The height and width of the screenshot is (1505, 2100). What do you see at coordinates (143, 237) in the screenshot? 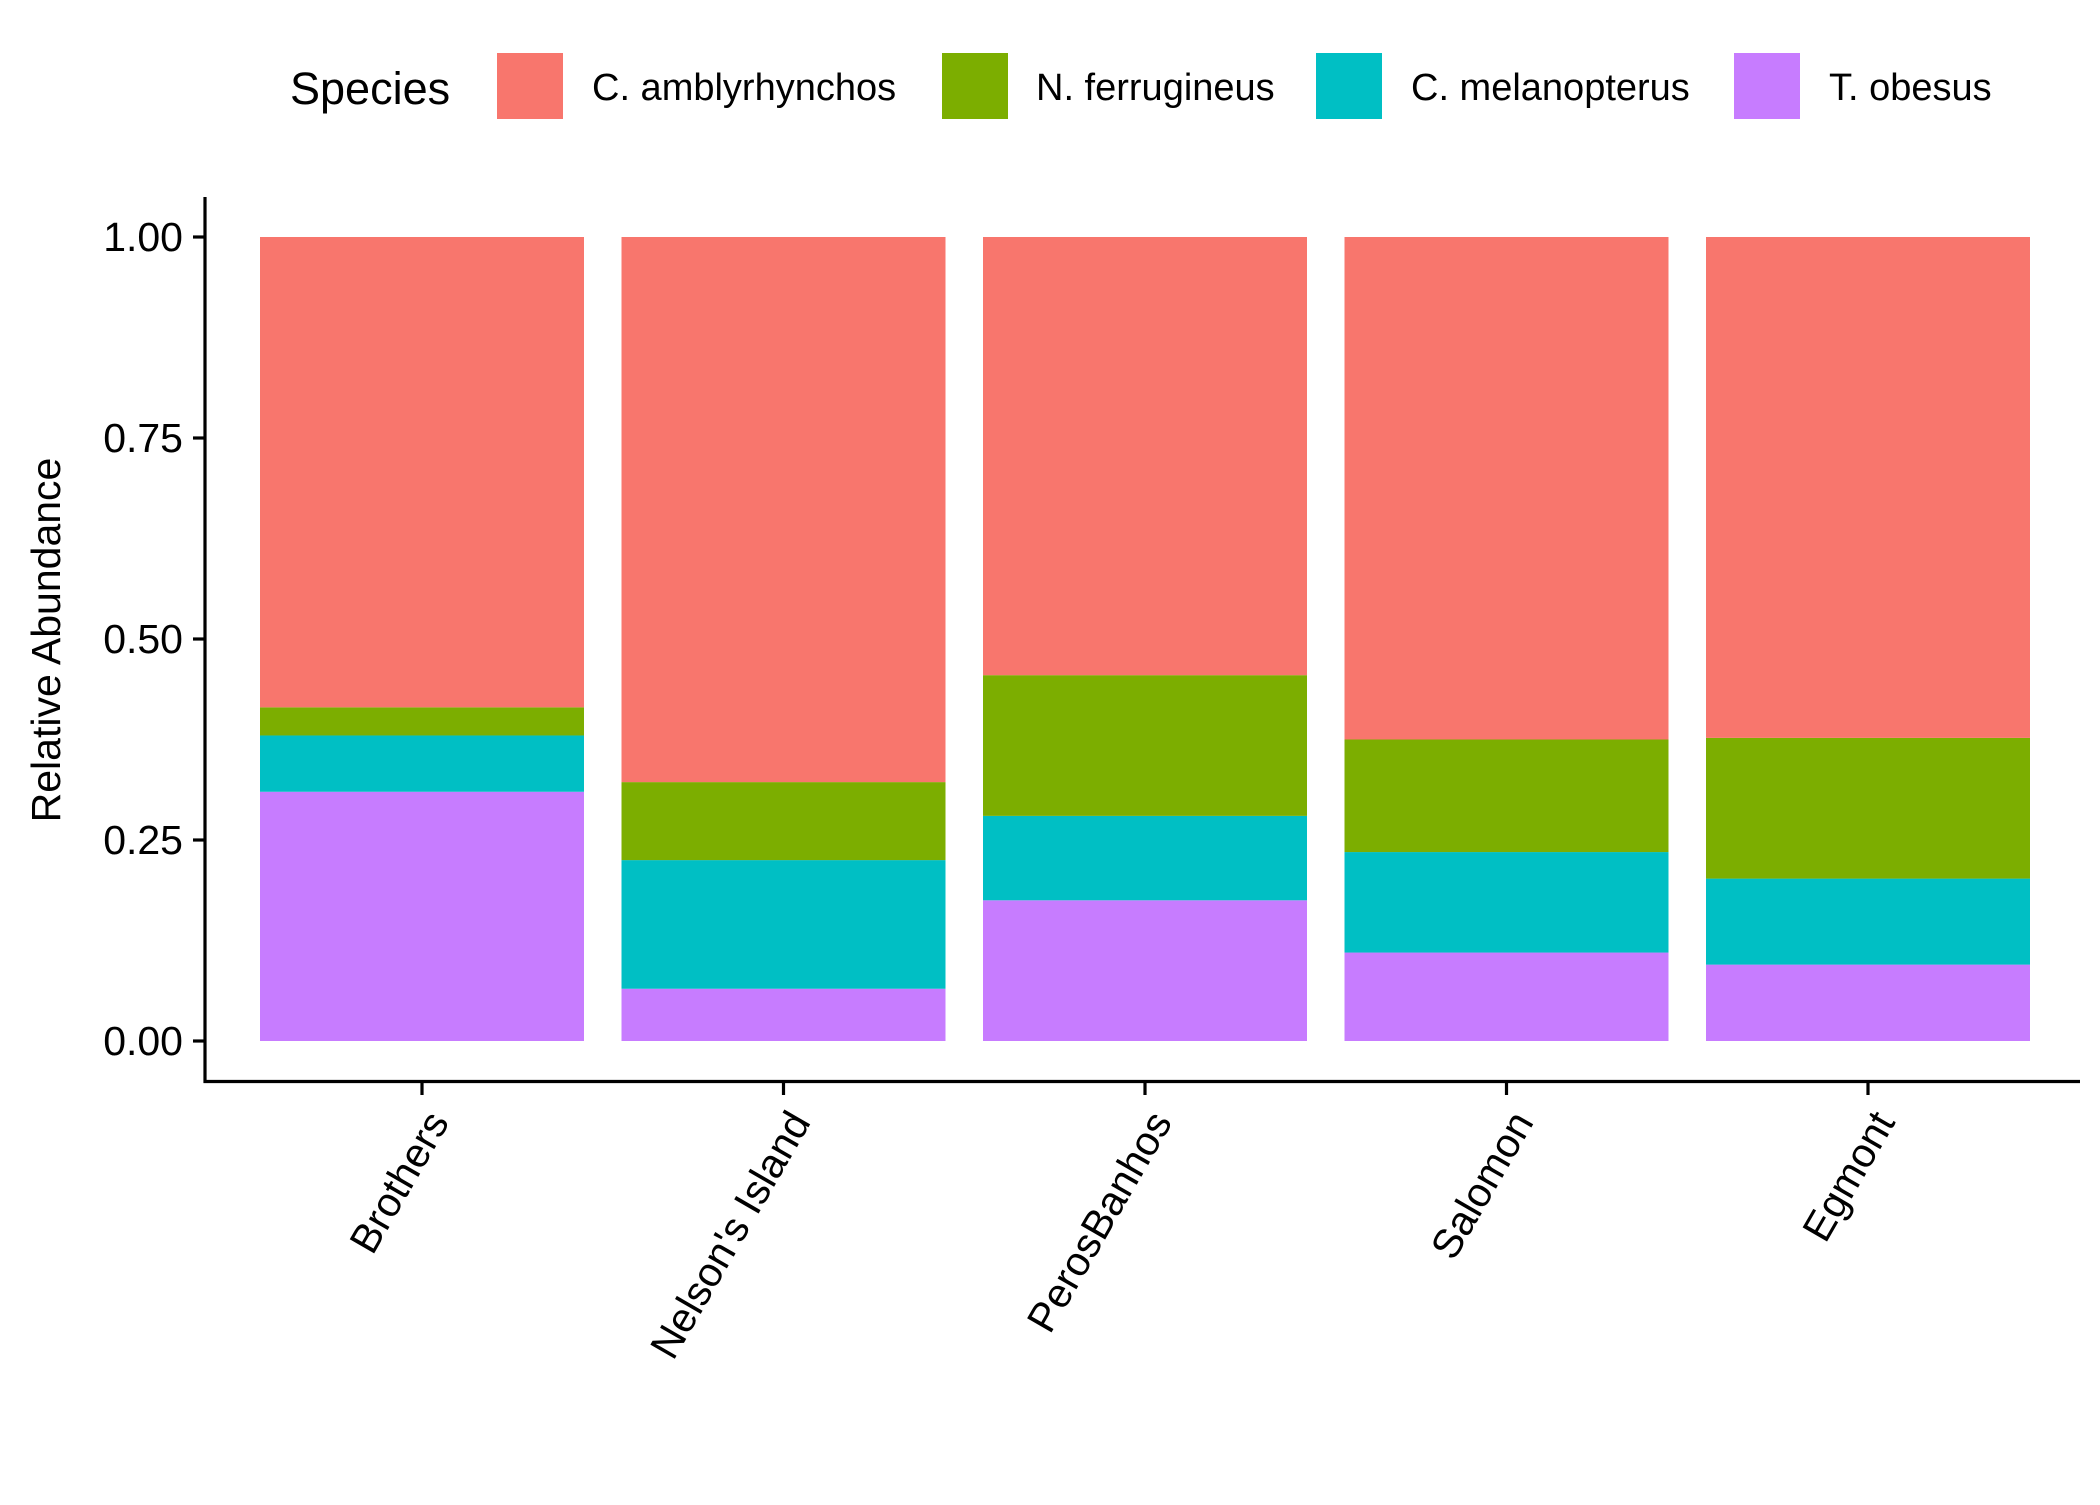
I see `y-tick-label: 1.00` at bounding box center [143, 237].